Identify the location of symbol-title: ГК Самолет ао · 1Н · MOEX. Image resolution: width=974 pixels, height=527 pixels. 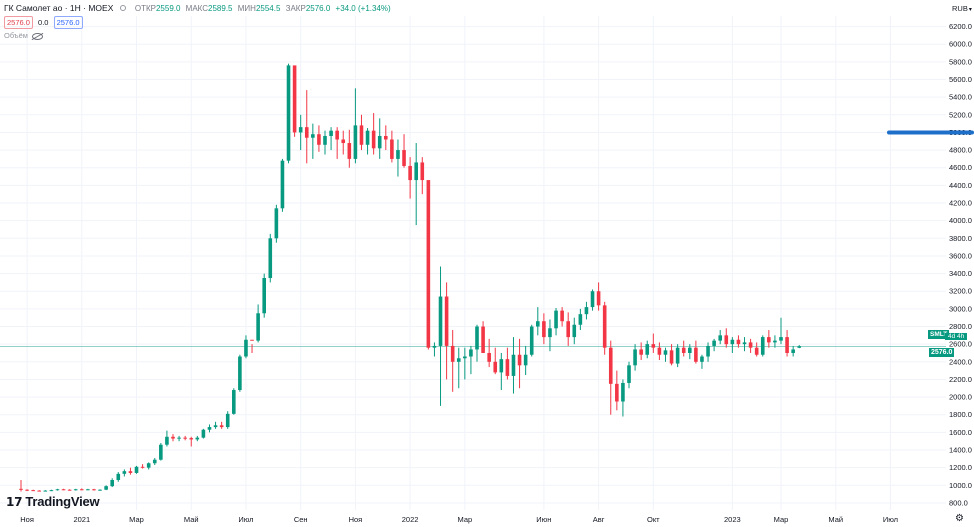
(59, 8).